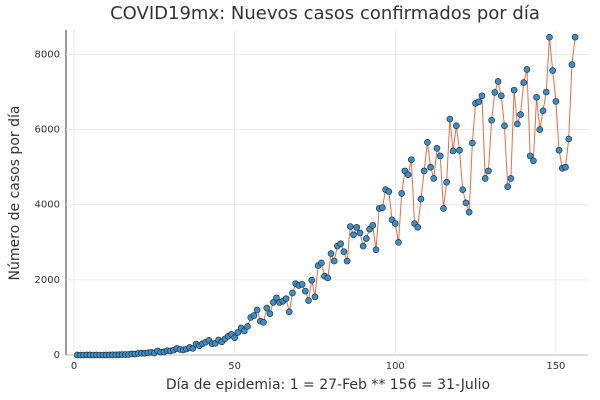 This screenshot has height=400, width=600. Describe the element at coordinates (47, 280) in the screenshot. I see `y-tick-label: 2000` at that location.